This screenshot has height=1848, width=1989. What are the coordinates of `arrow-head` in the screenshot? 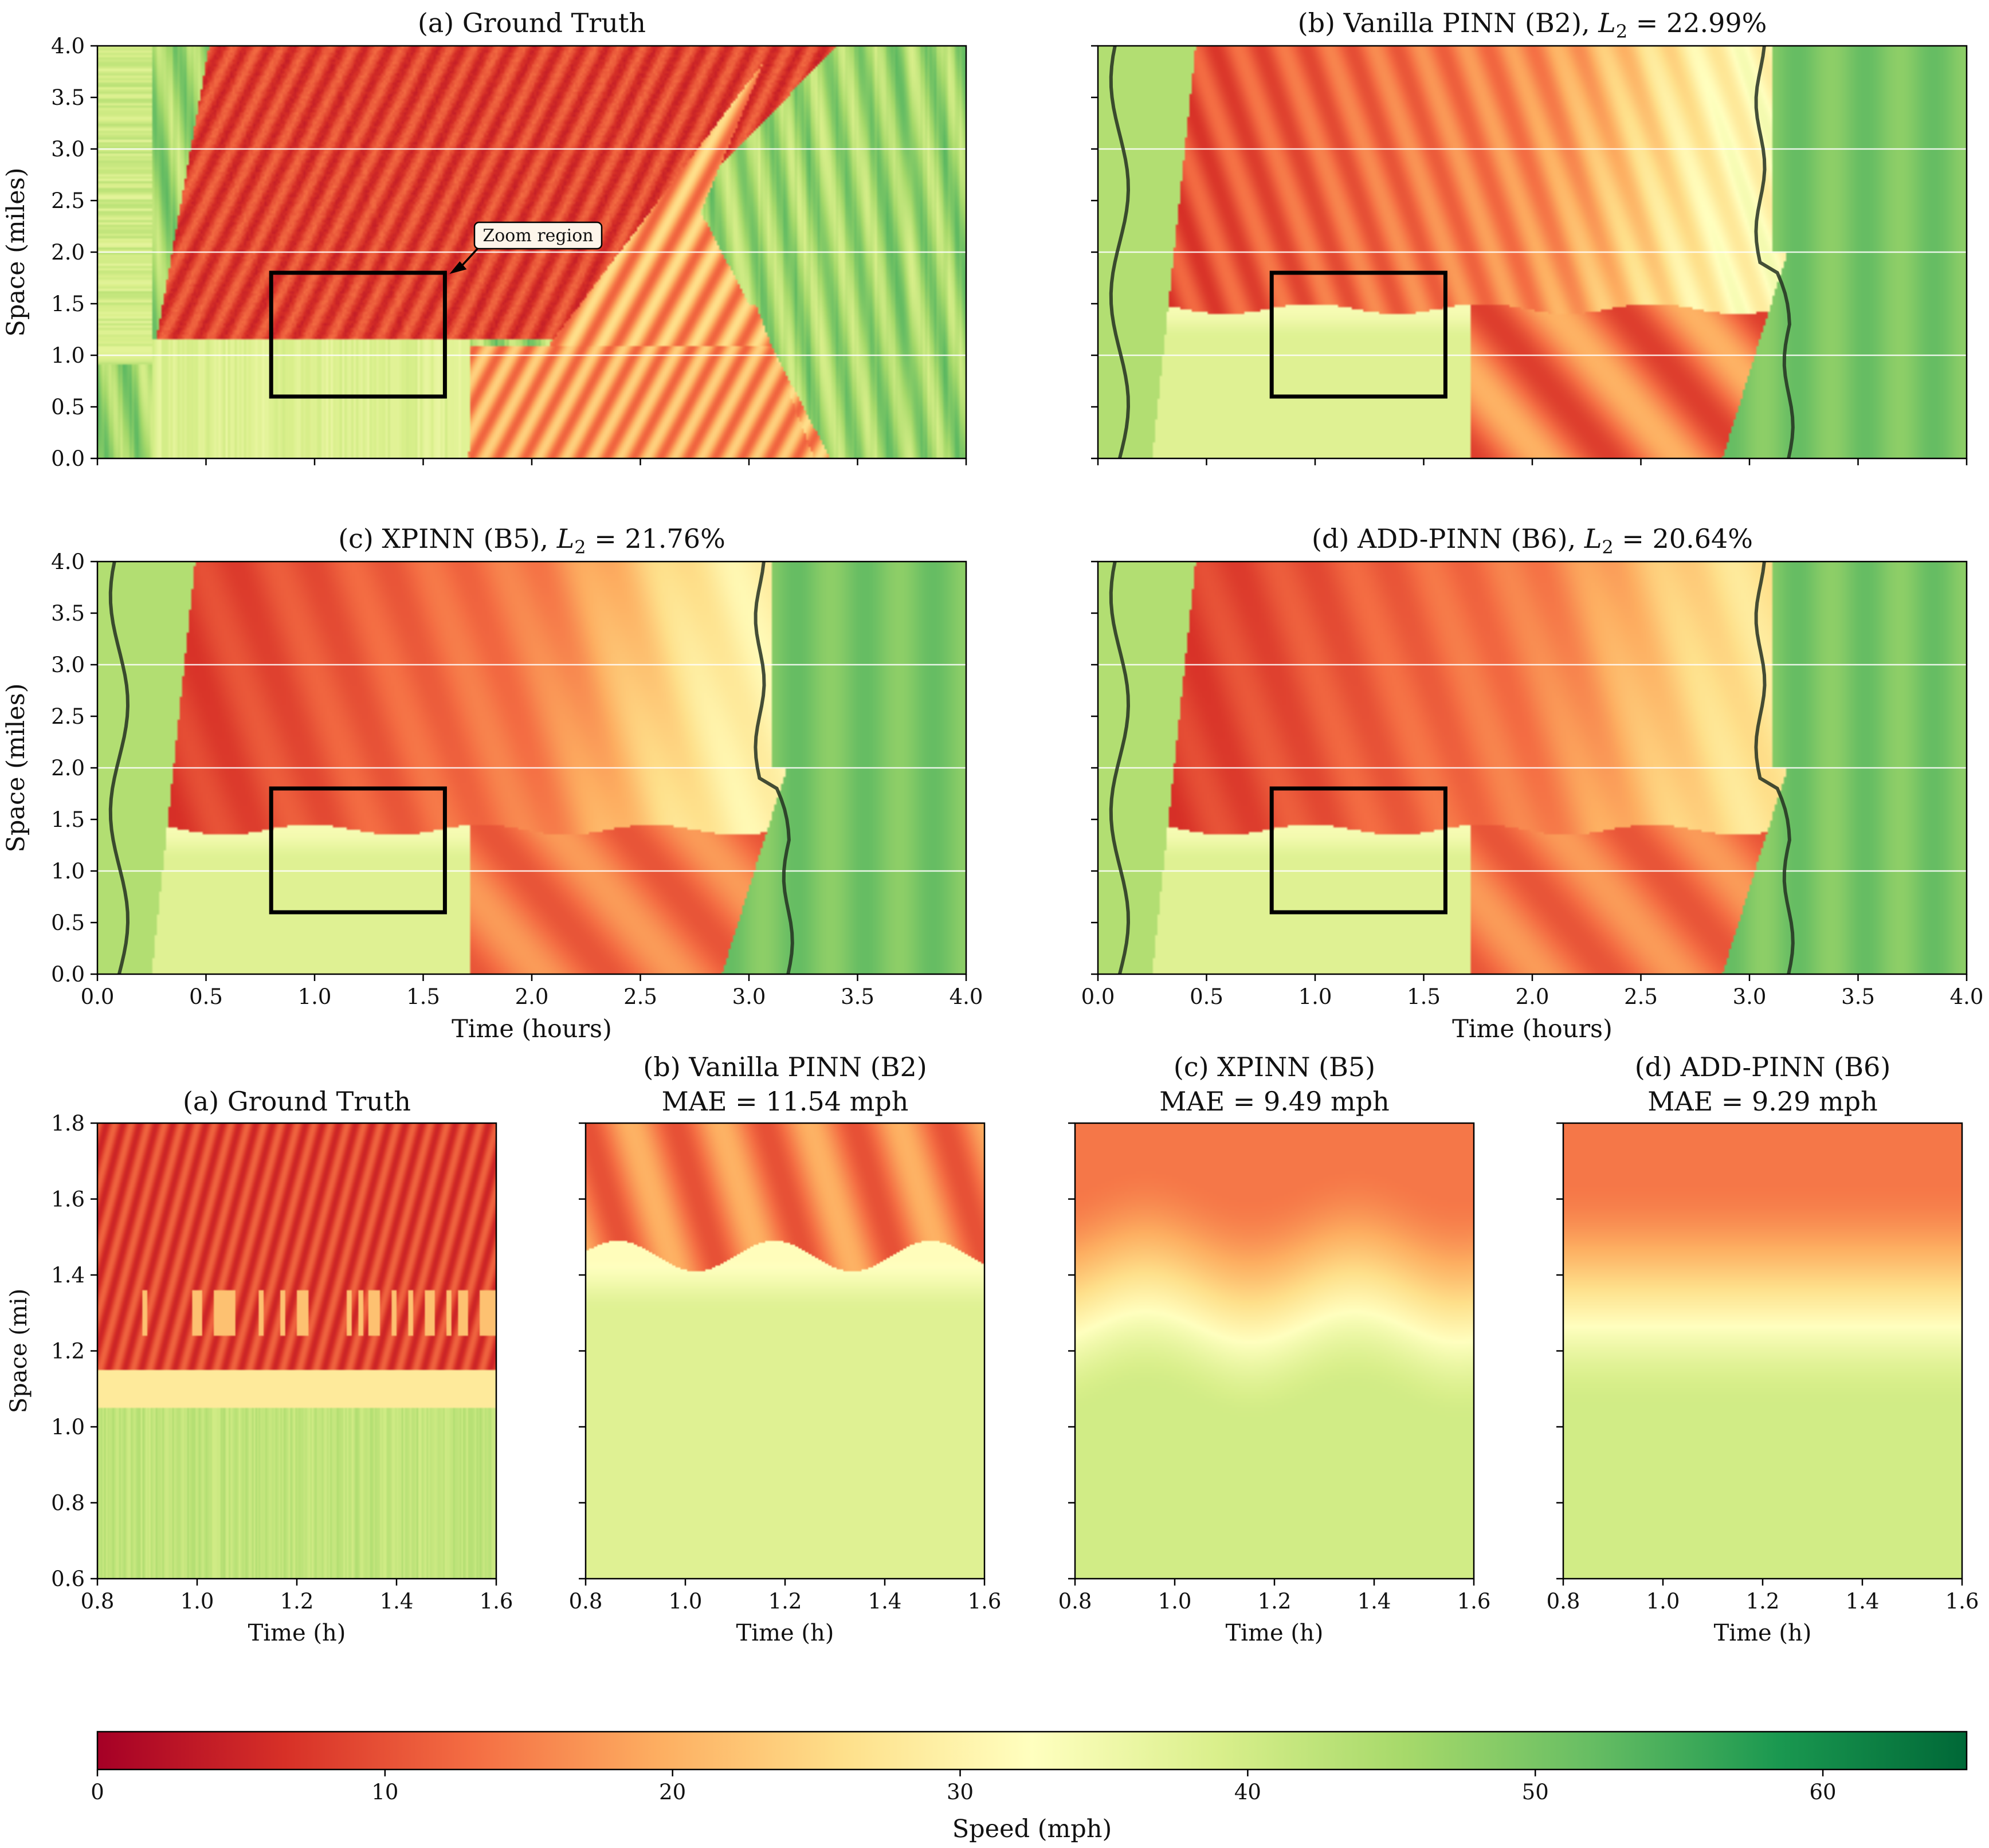 It's located at (458, 267).